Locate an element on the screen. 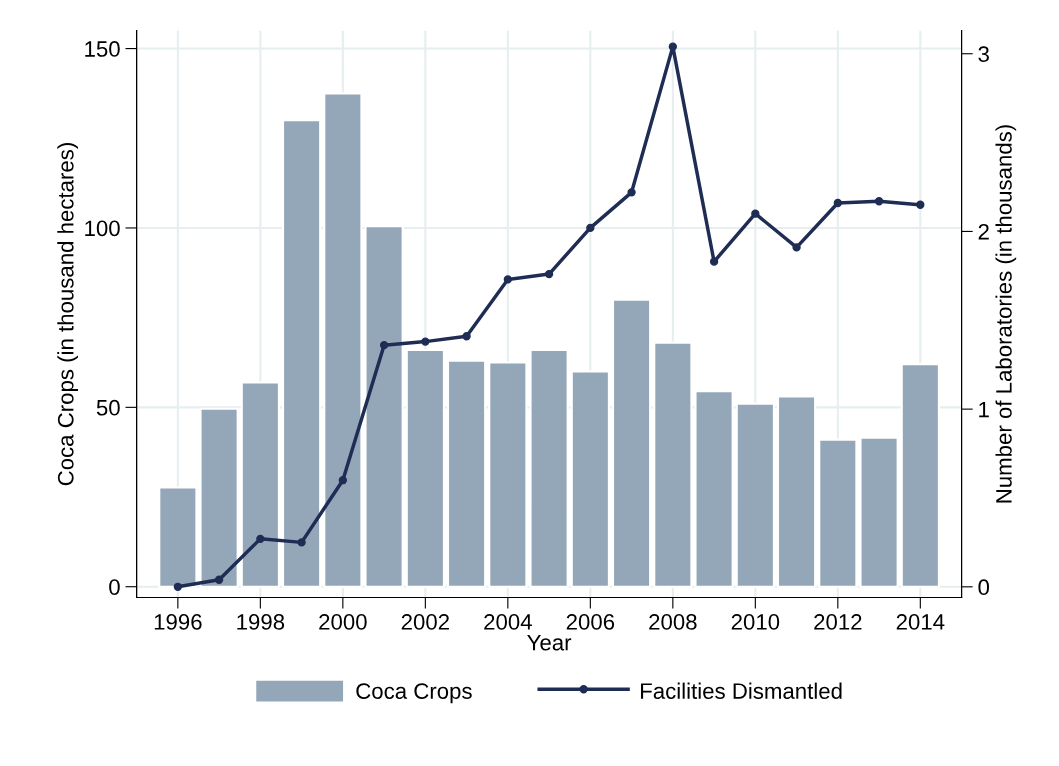  y2-tick-label: 0 is located at coordinates (984, 587).